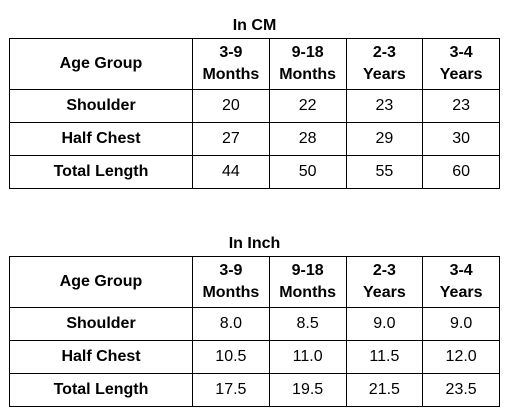 The height and width of the screenshot is (413, 507). Describe the element at coordinates (384, 172) in the screenshot. I see `table-cell: 55` at that location.